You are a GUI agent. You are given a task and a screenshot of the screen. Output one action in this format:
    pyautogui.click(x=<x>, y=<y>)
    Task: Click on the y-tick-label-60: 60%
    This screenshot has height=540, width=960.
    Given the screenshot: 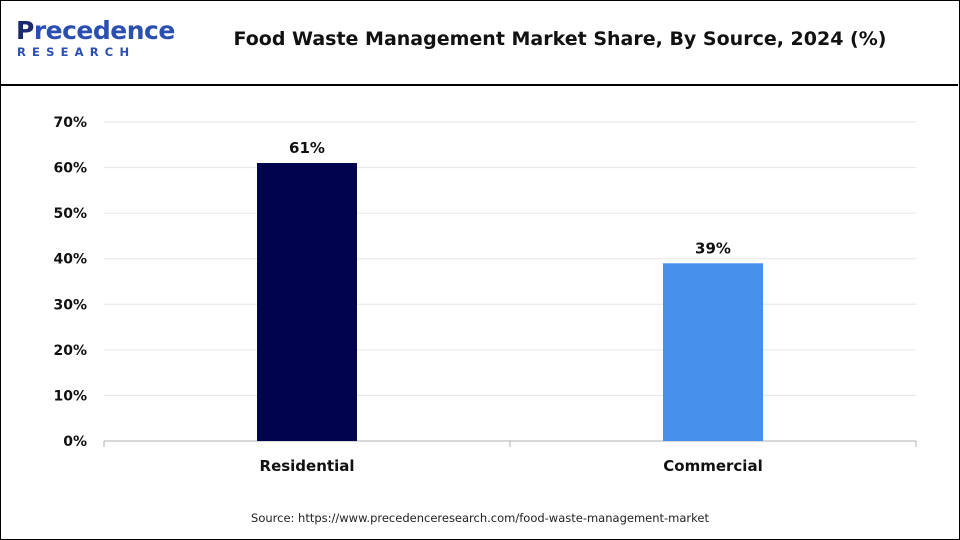 What is the action you would take?
    pyautogui.click(x=70, y=169)
    